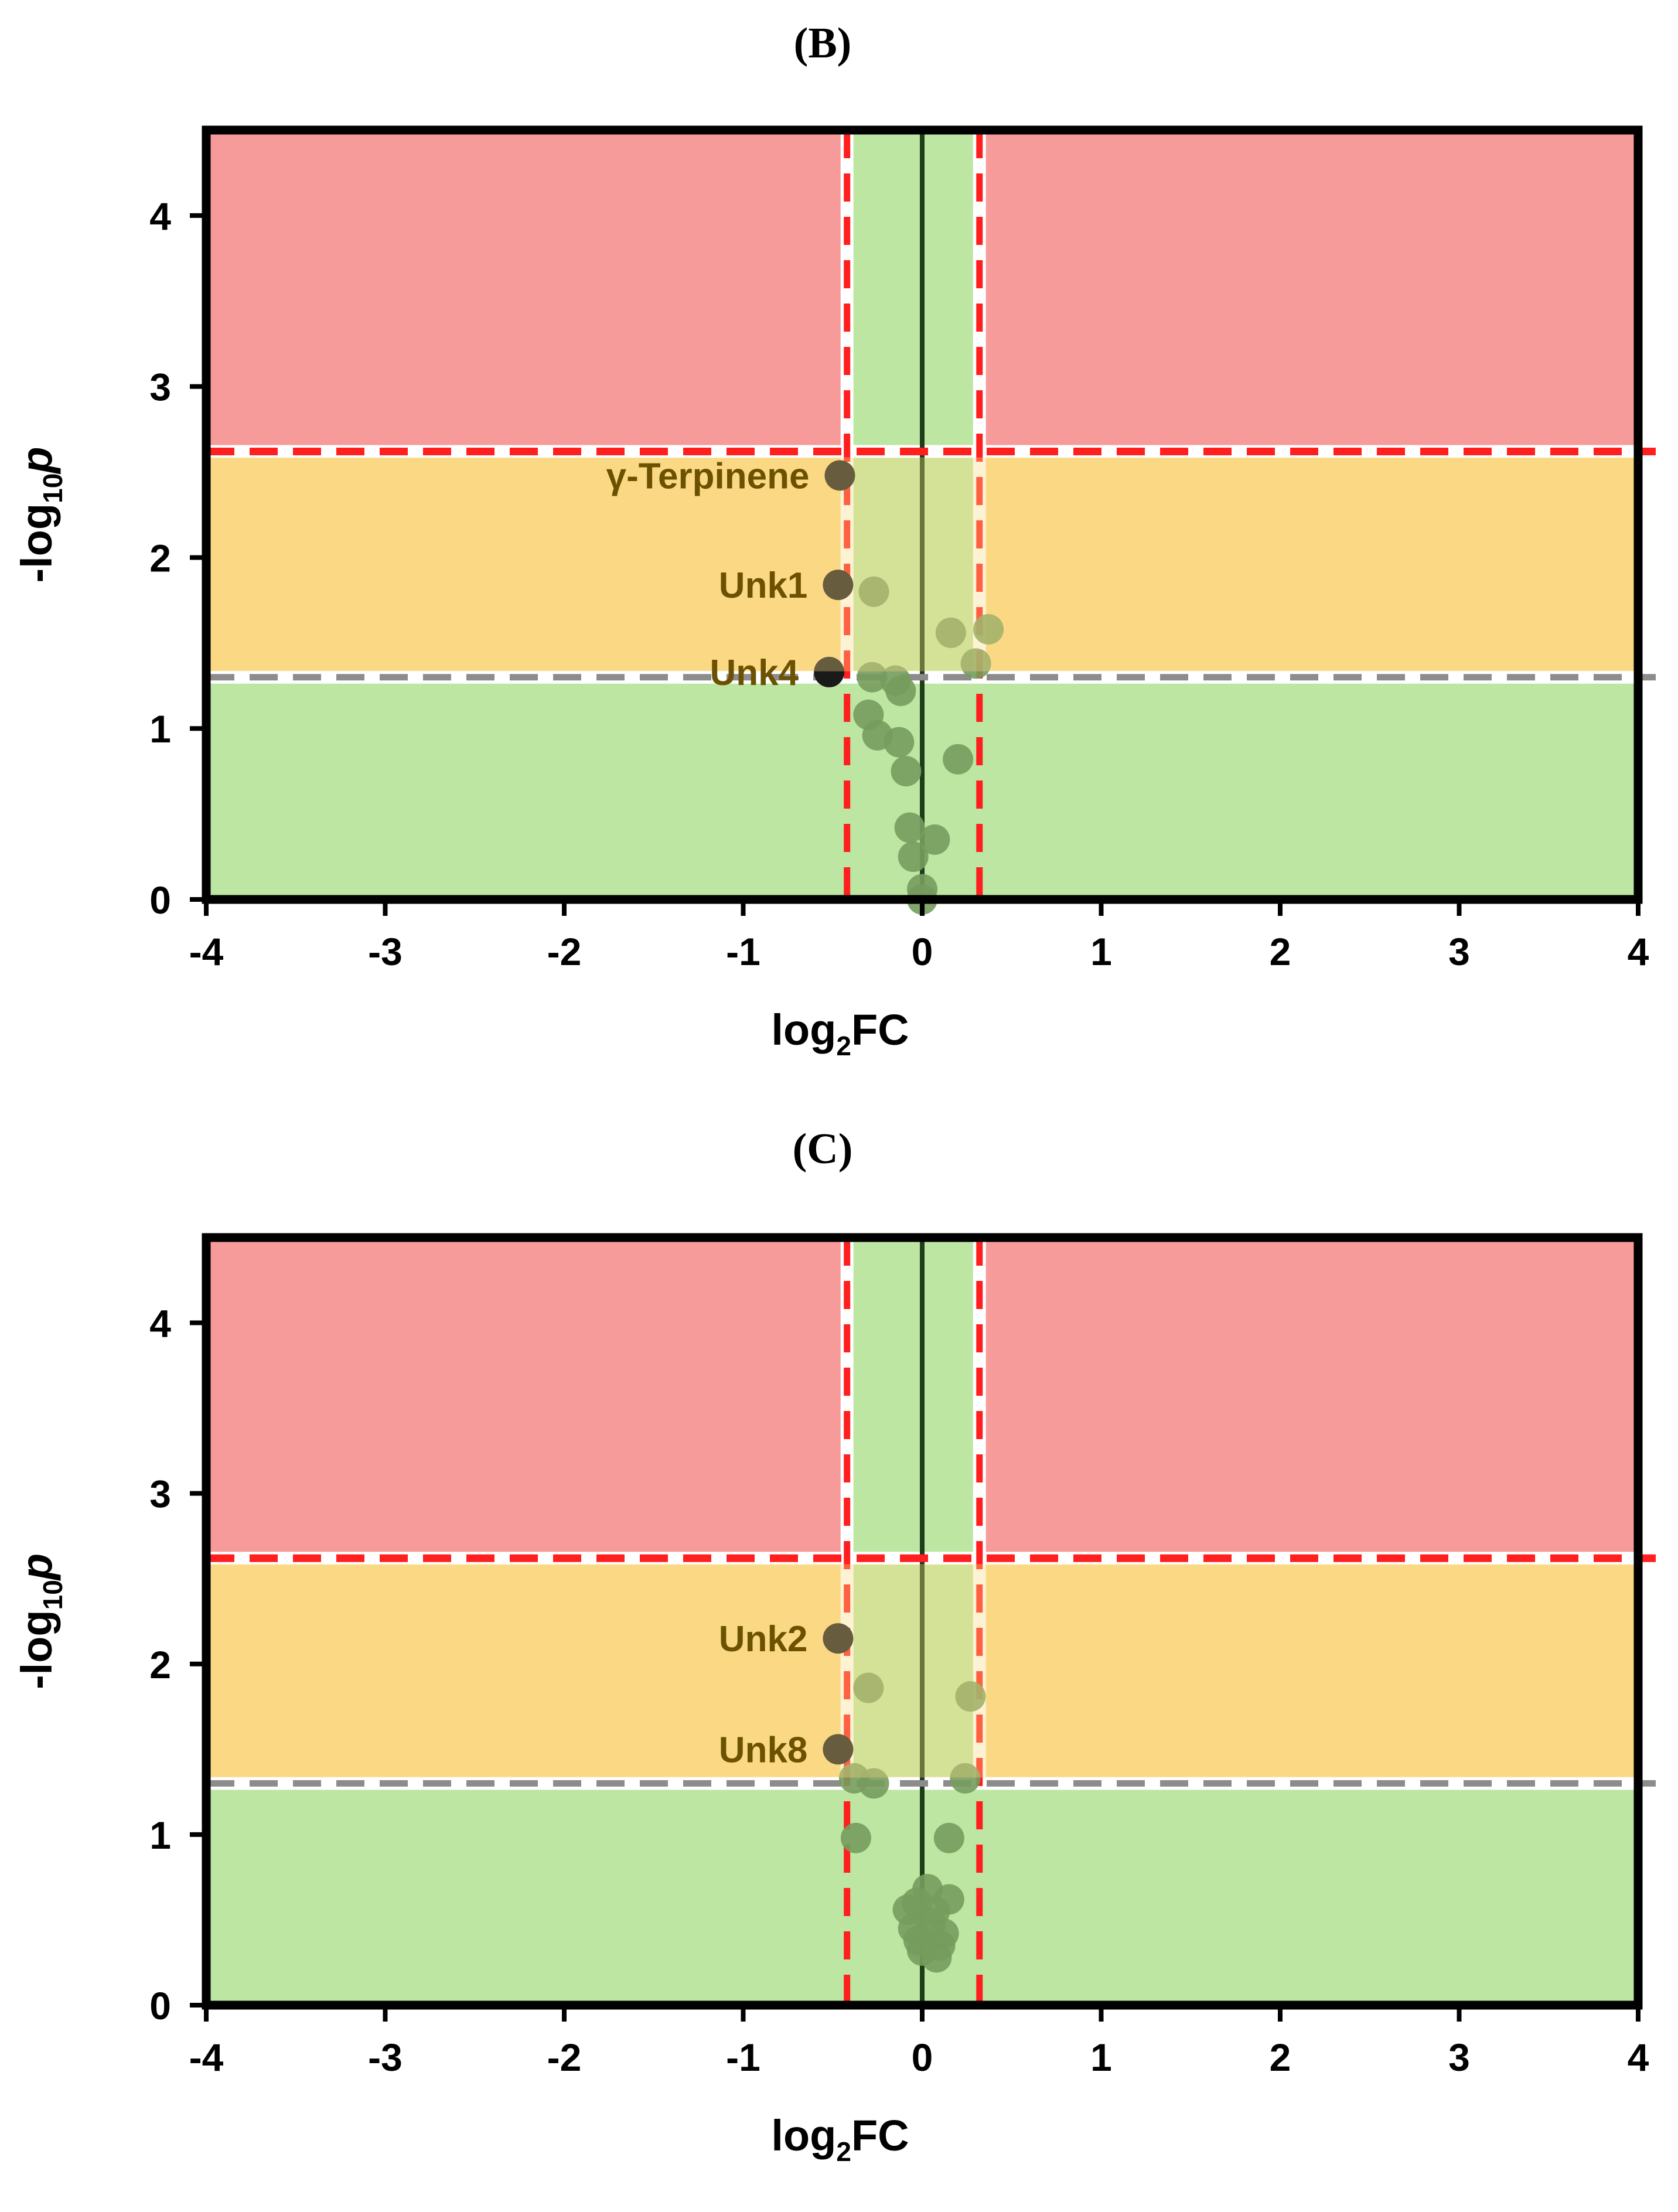 The width and height of the screenshot is (1678, 2212). Describe the element at coordinates (708, 476) in the screenshot. I see `point-label: γ-Terpinene` at that location.